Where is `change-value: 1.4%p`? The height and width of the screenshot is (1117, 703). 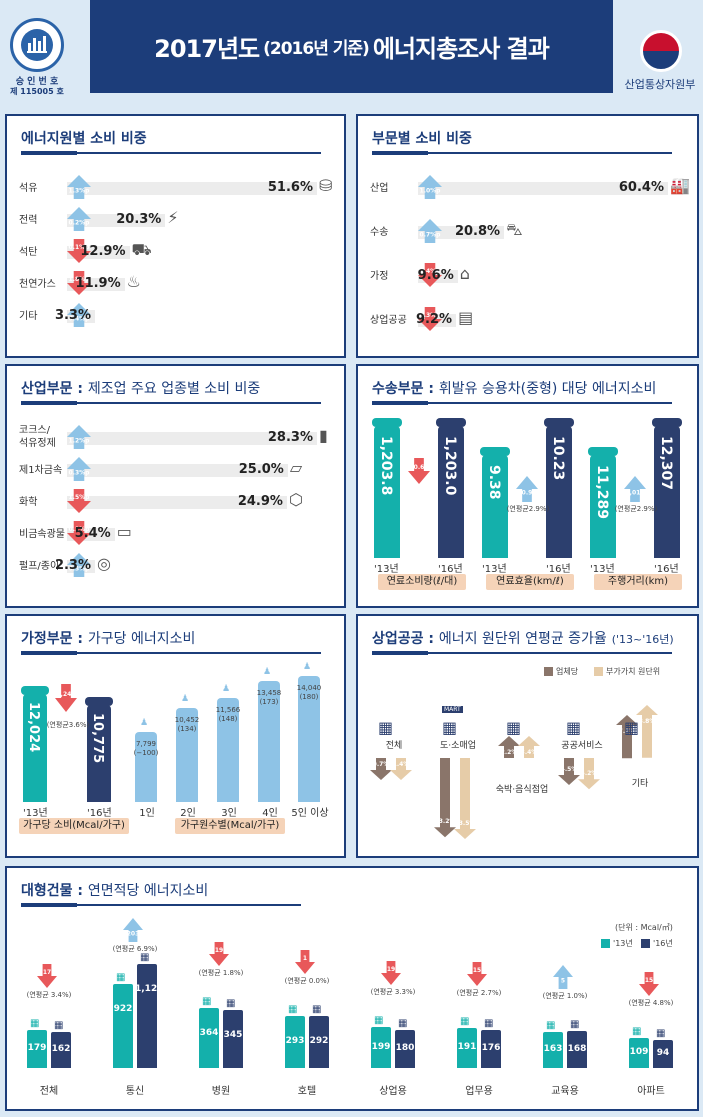
change-value: 1.4%p is located at coordinates (431, 271).